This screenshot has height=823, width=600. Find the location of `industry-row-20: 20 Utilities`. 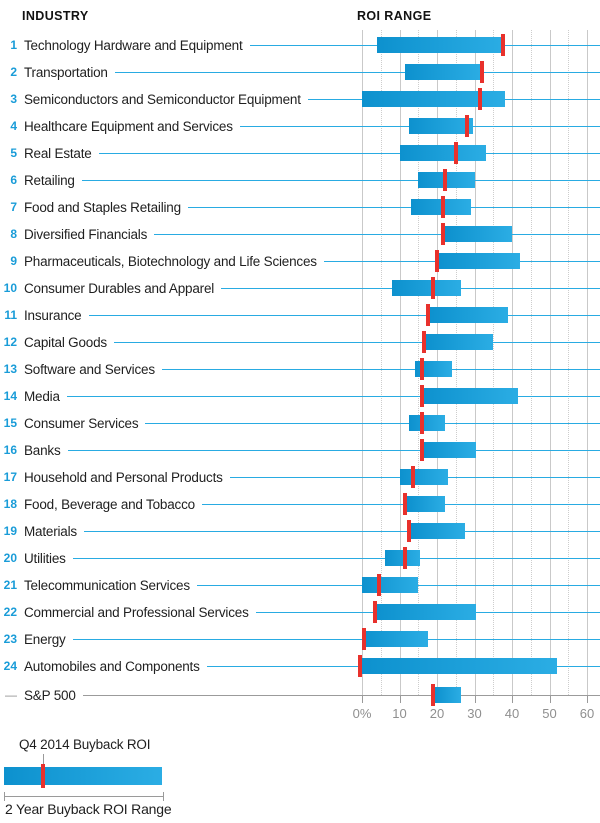

industry-row-20: 20 Utilities is located at coordinates (300, 558).